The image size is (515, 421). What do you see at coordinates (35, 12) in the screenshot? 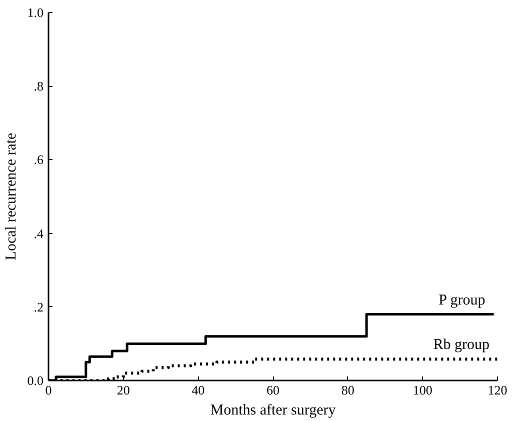
I see `y-tick-label: 1.0` at bounding box center [35, 12].